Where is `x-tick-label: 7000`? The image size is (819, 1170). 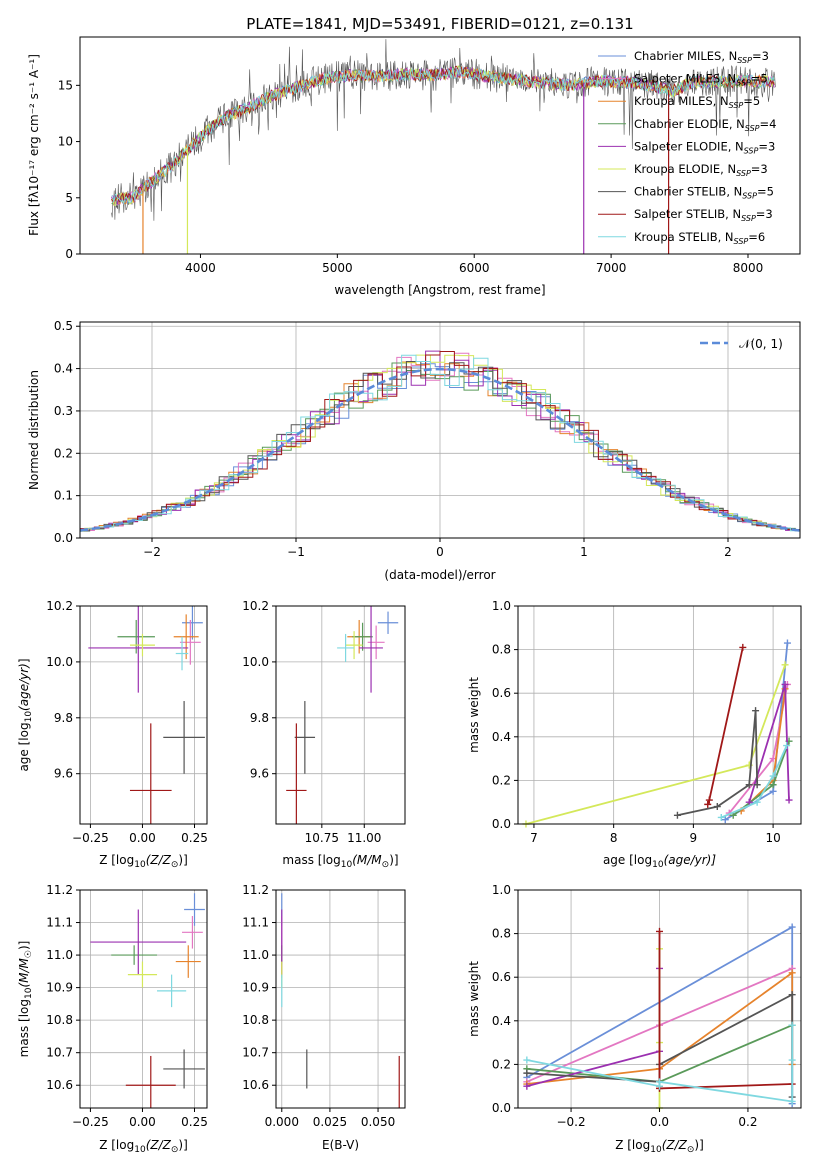 x-tick-label: 7000 is located at coordinates (611, 268).